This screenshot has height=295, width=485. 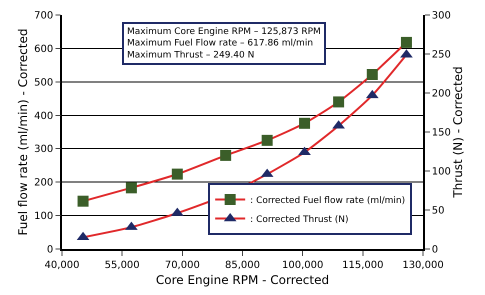 What do you see at coordinates (363, 265) in the screenshot?
I see `x-tick-label: 115,000` at bounding box center [363, 265].